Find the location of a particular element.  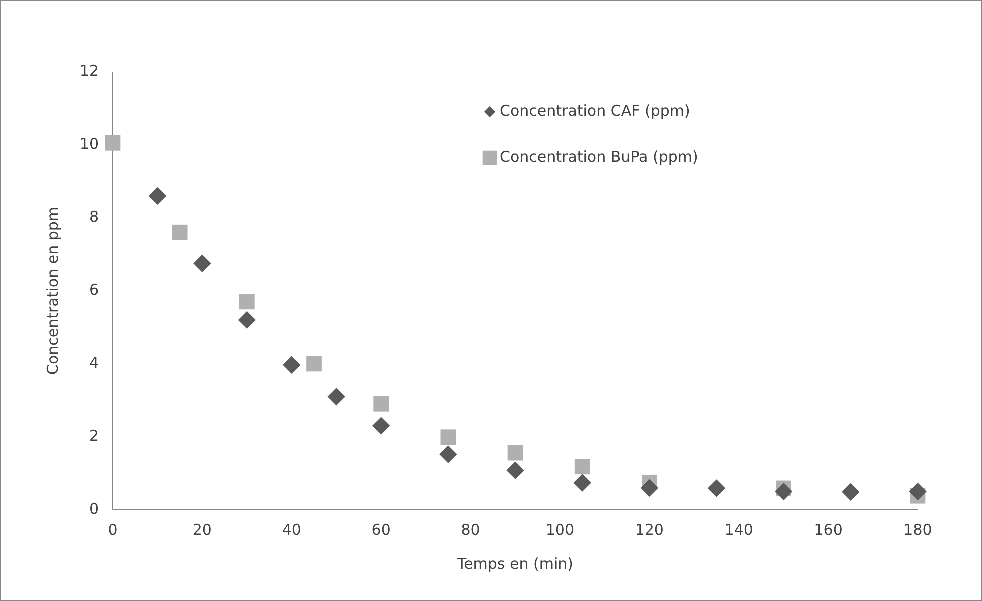

y-axis-title: Concentration en ppm is located at coordinates (53, 291).